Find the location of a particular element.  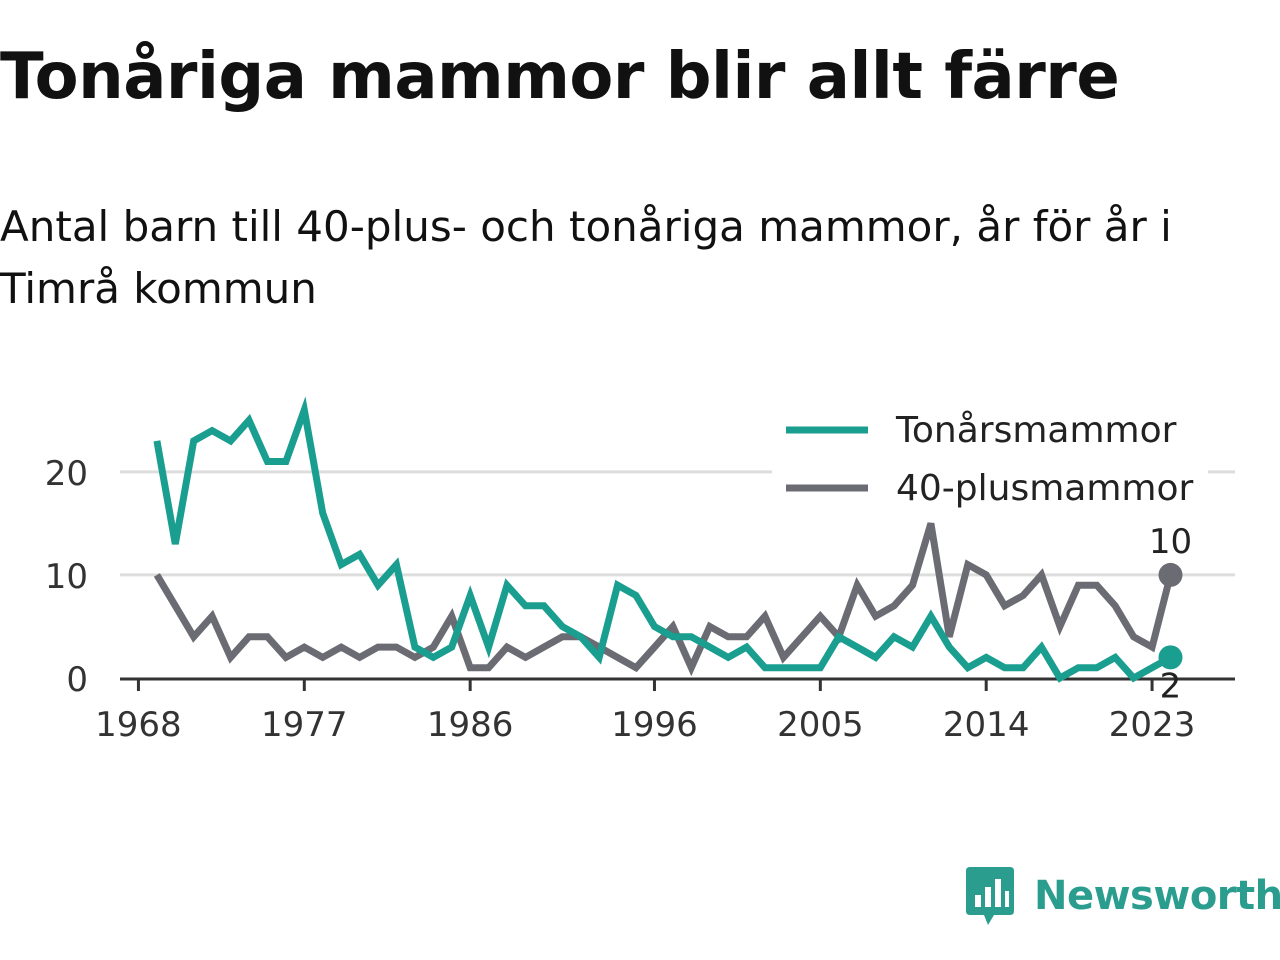

legend-label: Tonårsmammor is located at coordinates (1036, 430).